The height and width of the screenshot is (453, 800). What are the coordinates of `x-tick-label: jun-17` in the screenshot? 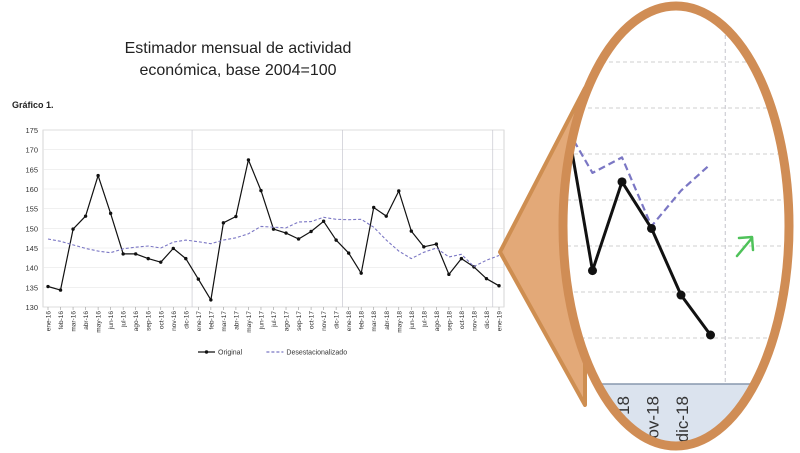 It's located at (261, 320).